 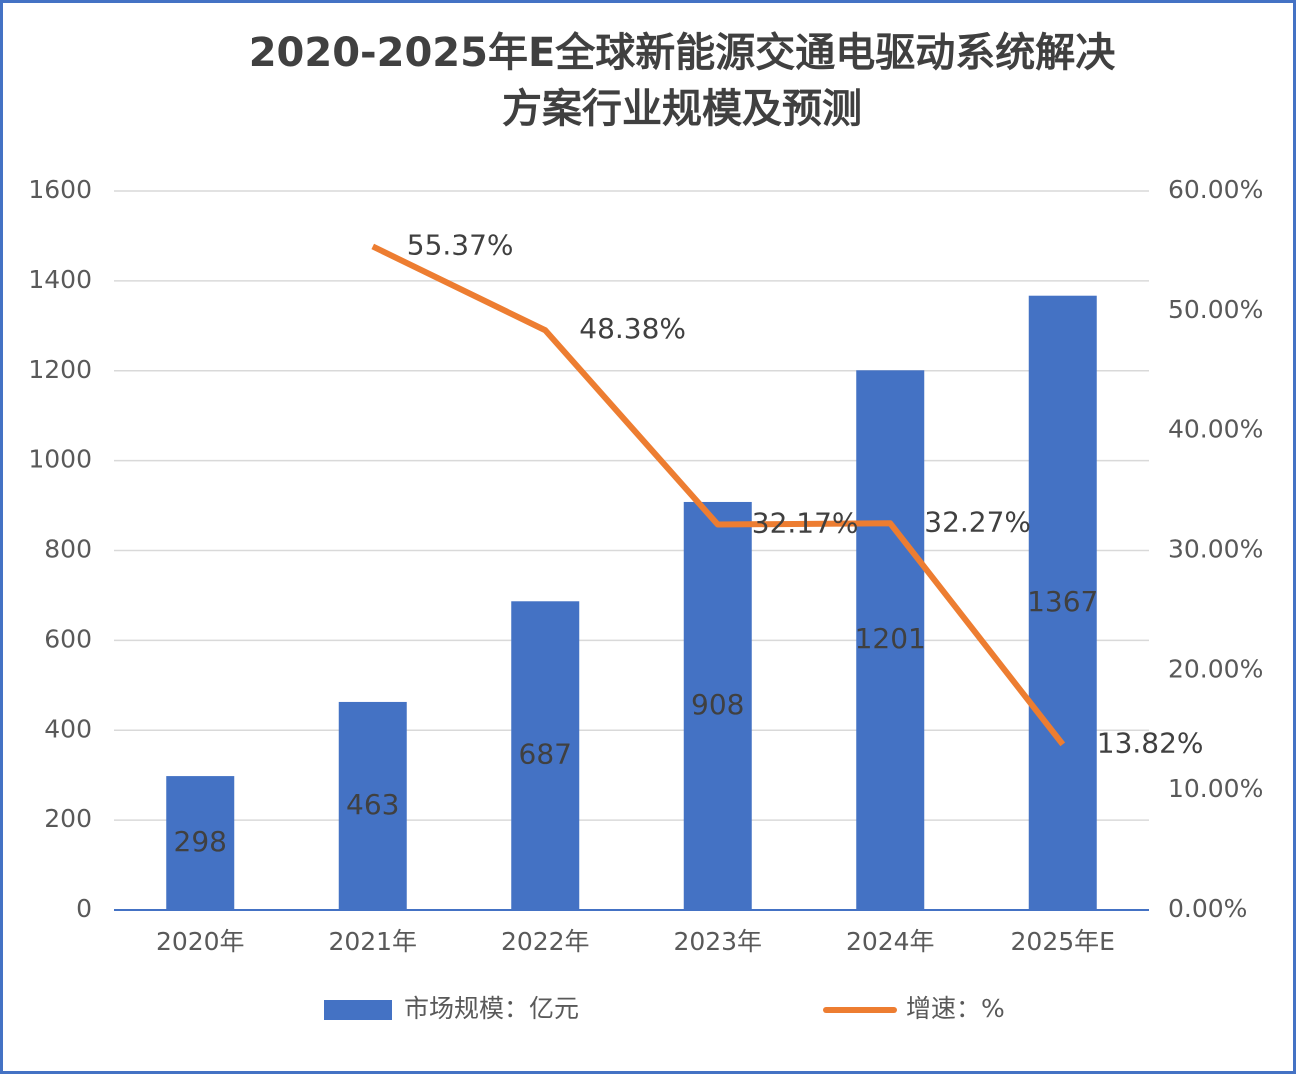 I want to click on data-label: 1201, so click(x=890, y=638).